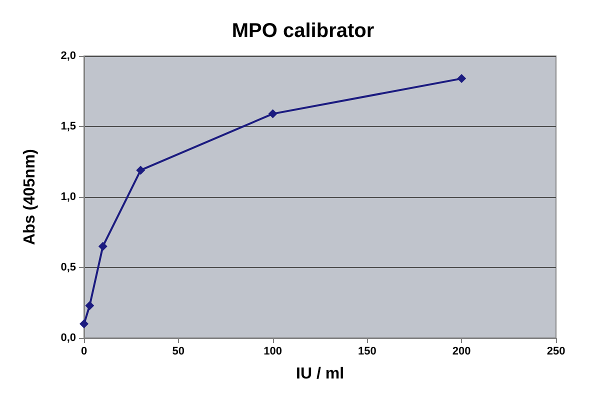 This screenshot has height=401, width=607. Describe the element at coordinates (68, 126) in the screenshot. I see `y-tick-label: 1,5` at that location.